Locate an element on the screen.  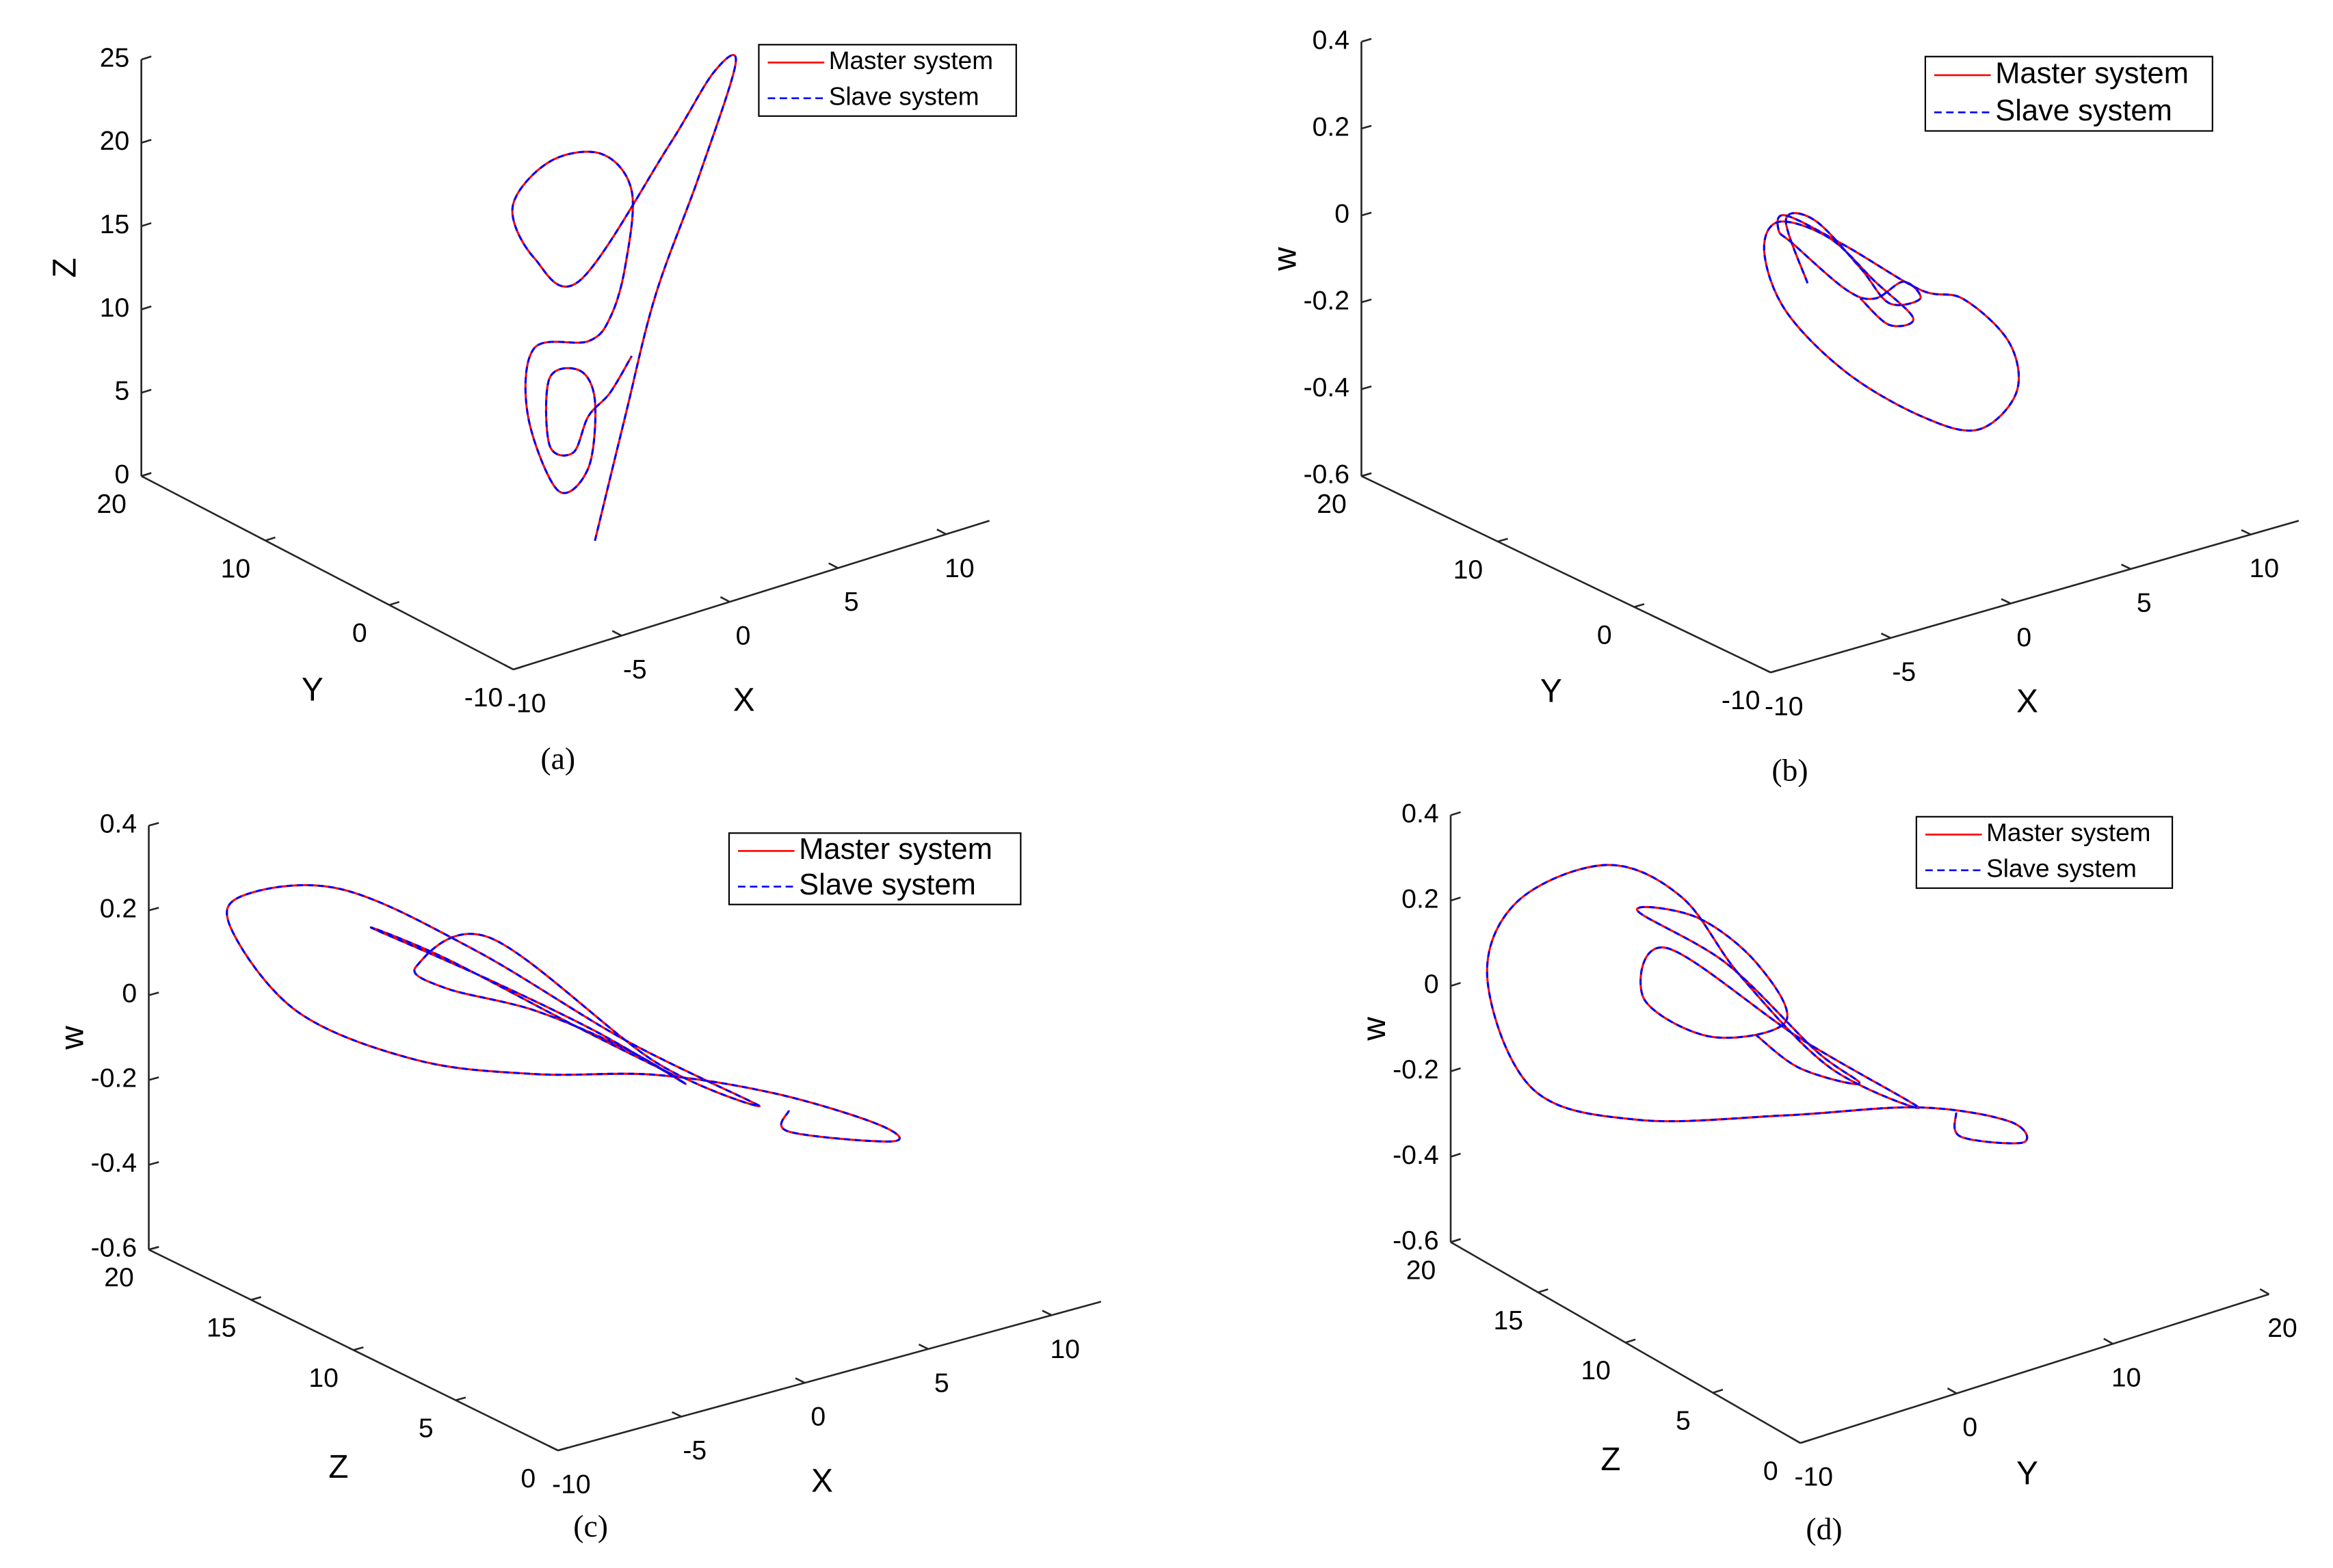
y-tick-label: 5 is located at coordinates (1683, 1421).